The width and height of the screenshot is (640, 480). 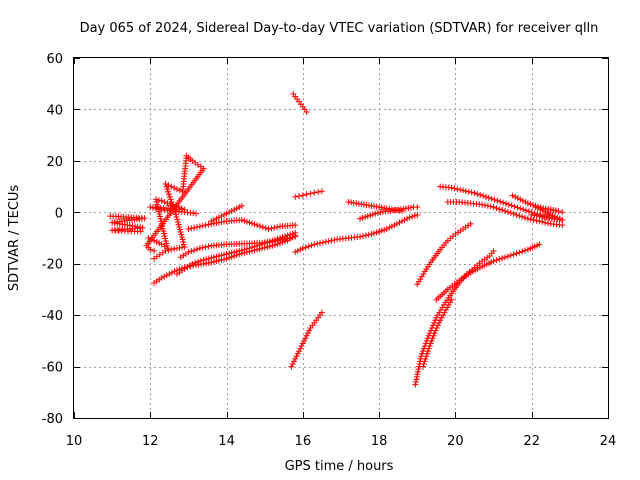 What do you see at coordinates (14, 238) in the screenshot?
I see `y-axis-label: SDTVAR / TECUs` at bounding box center [14, 238].